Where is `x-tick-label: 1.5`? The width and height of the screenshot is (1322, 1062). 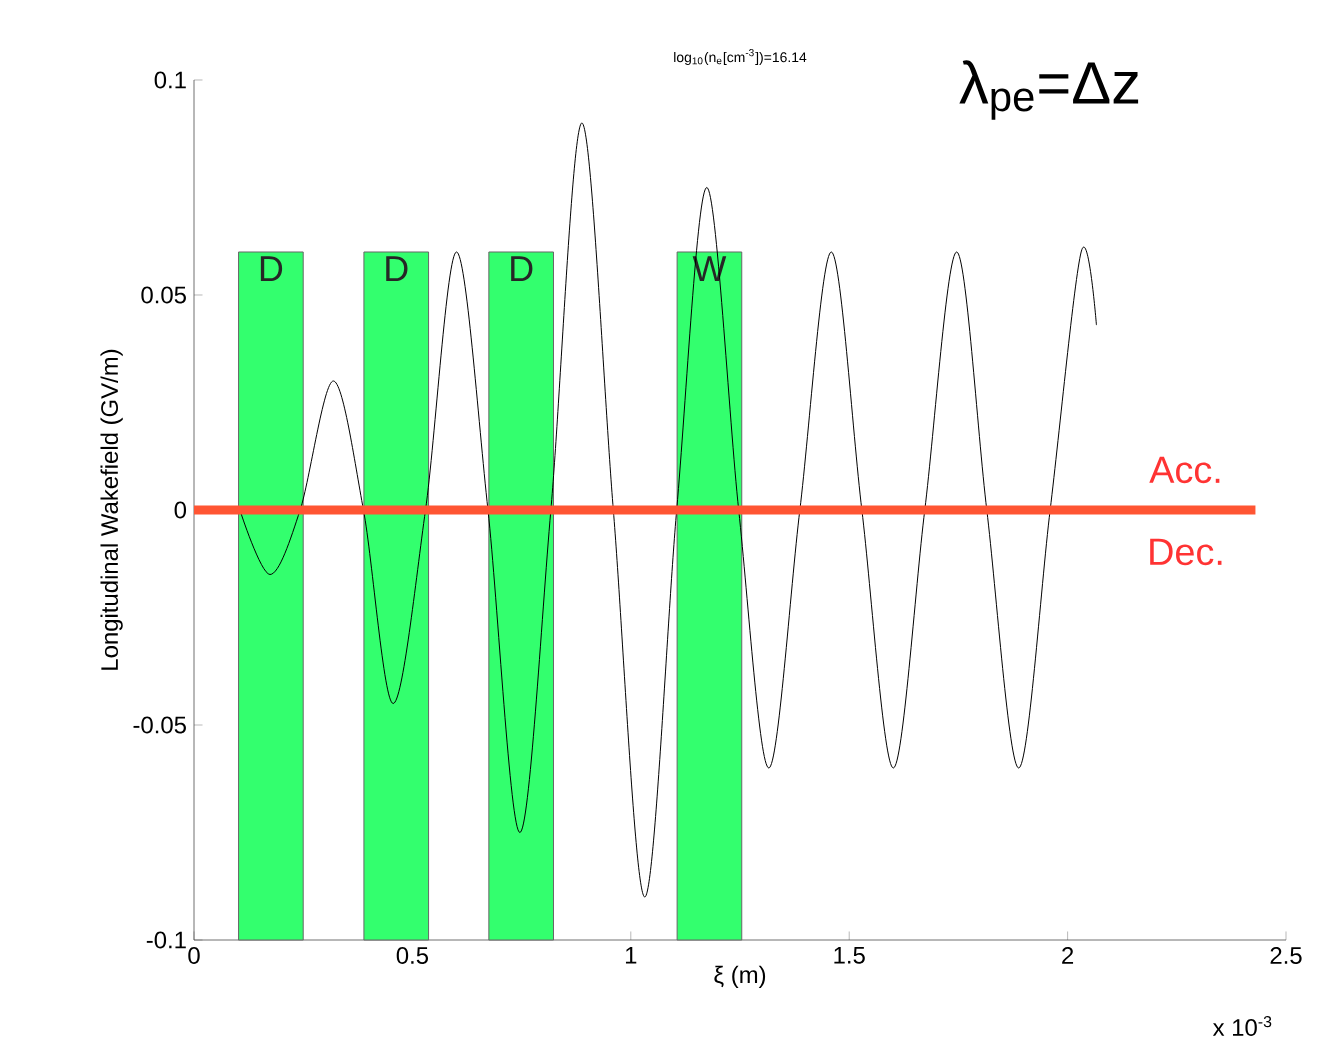 x-tick-label: 1.5 is located at coordinates (849, 955).